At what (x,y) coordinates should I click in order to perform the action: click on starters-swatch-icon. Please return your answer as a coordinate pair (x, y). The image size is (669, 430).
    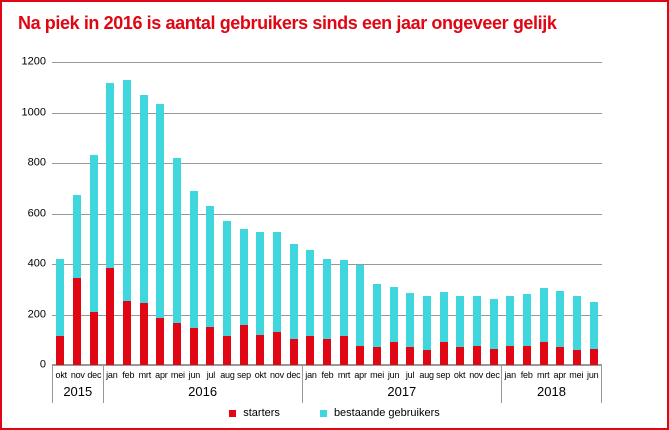
    Looking at the image, I should click on (233, 413).